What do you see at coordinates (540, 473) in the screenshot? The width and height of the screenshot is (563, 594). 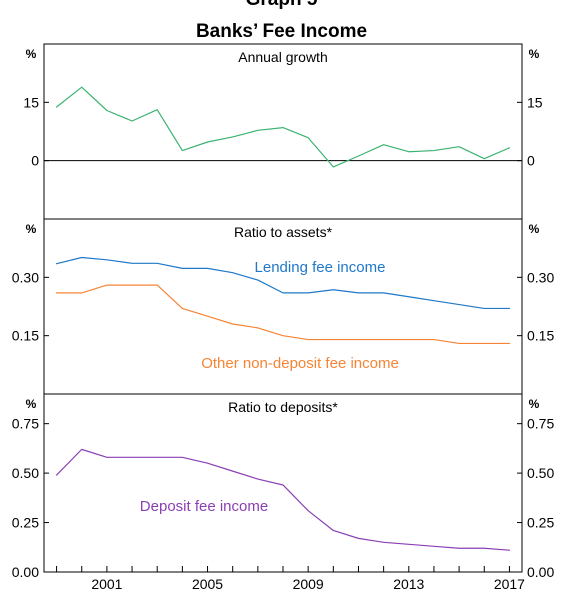 I see `y-tick-label-right: 0.50` at bounding box center [540, 473].